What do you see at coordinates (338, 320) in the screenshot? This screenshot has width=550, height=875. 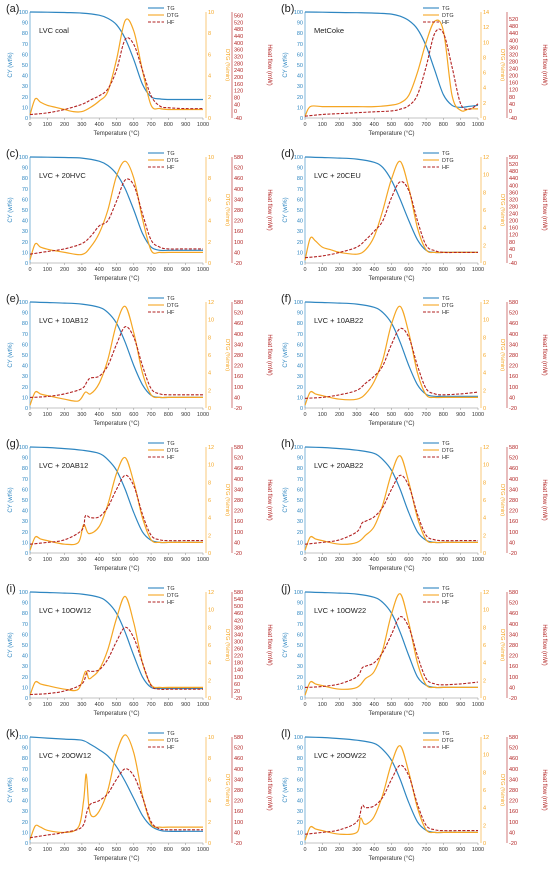 I see `chart-title: LVC + 10AB22` at bounding box center [338, 320].